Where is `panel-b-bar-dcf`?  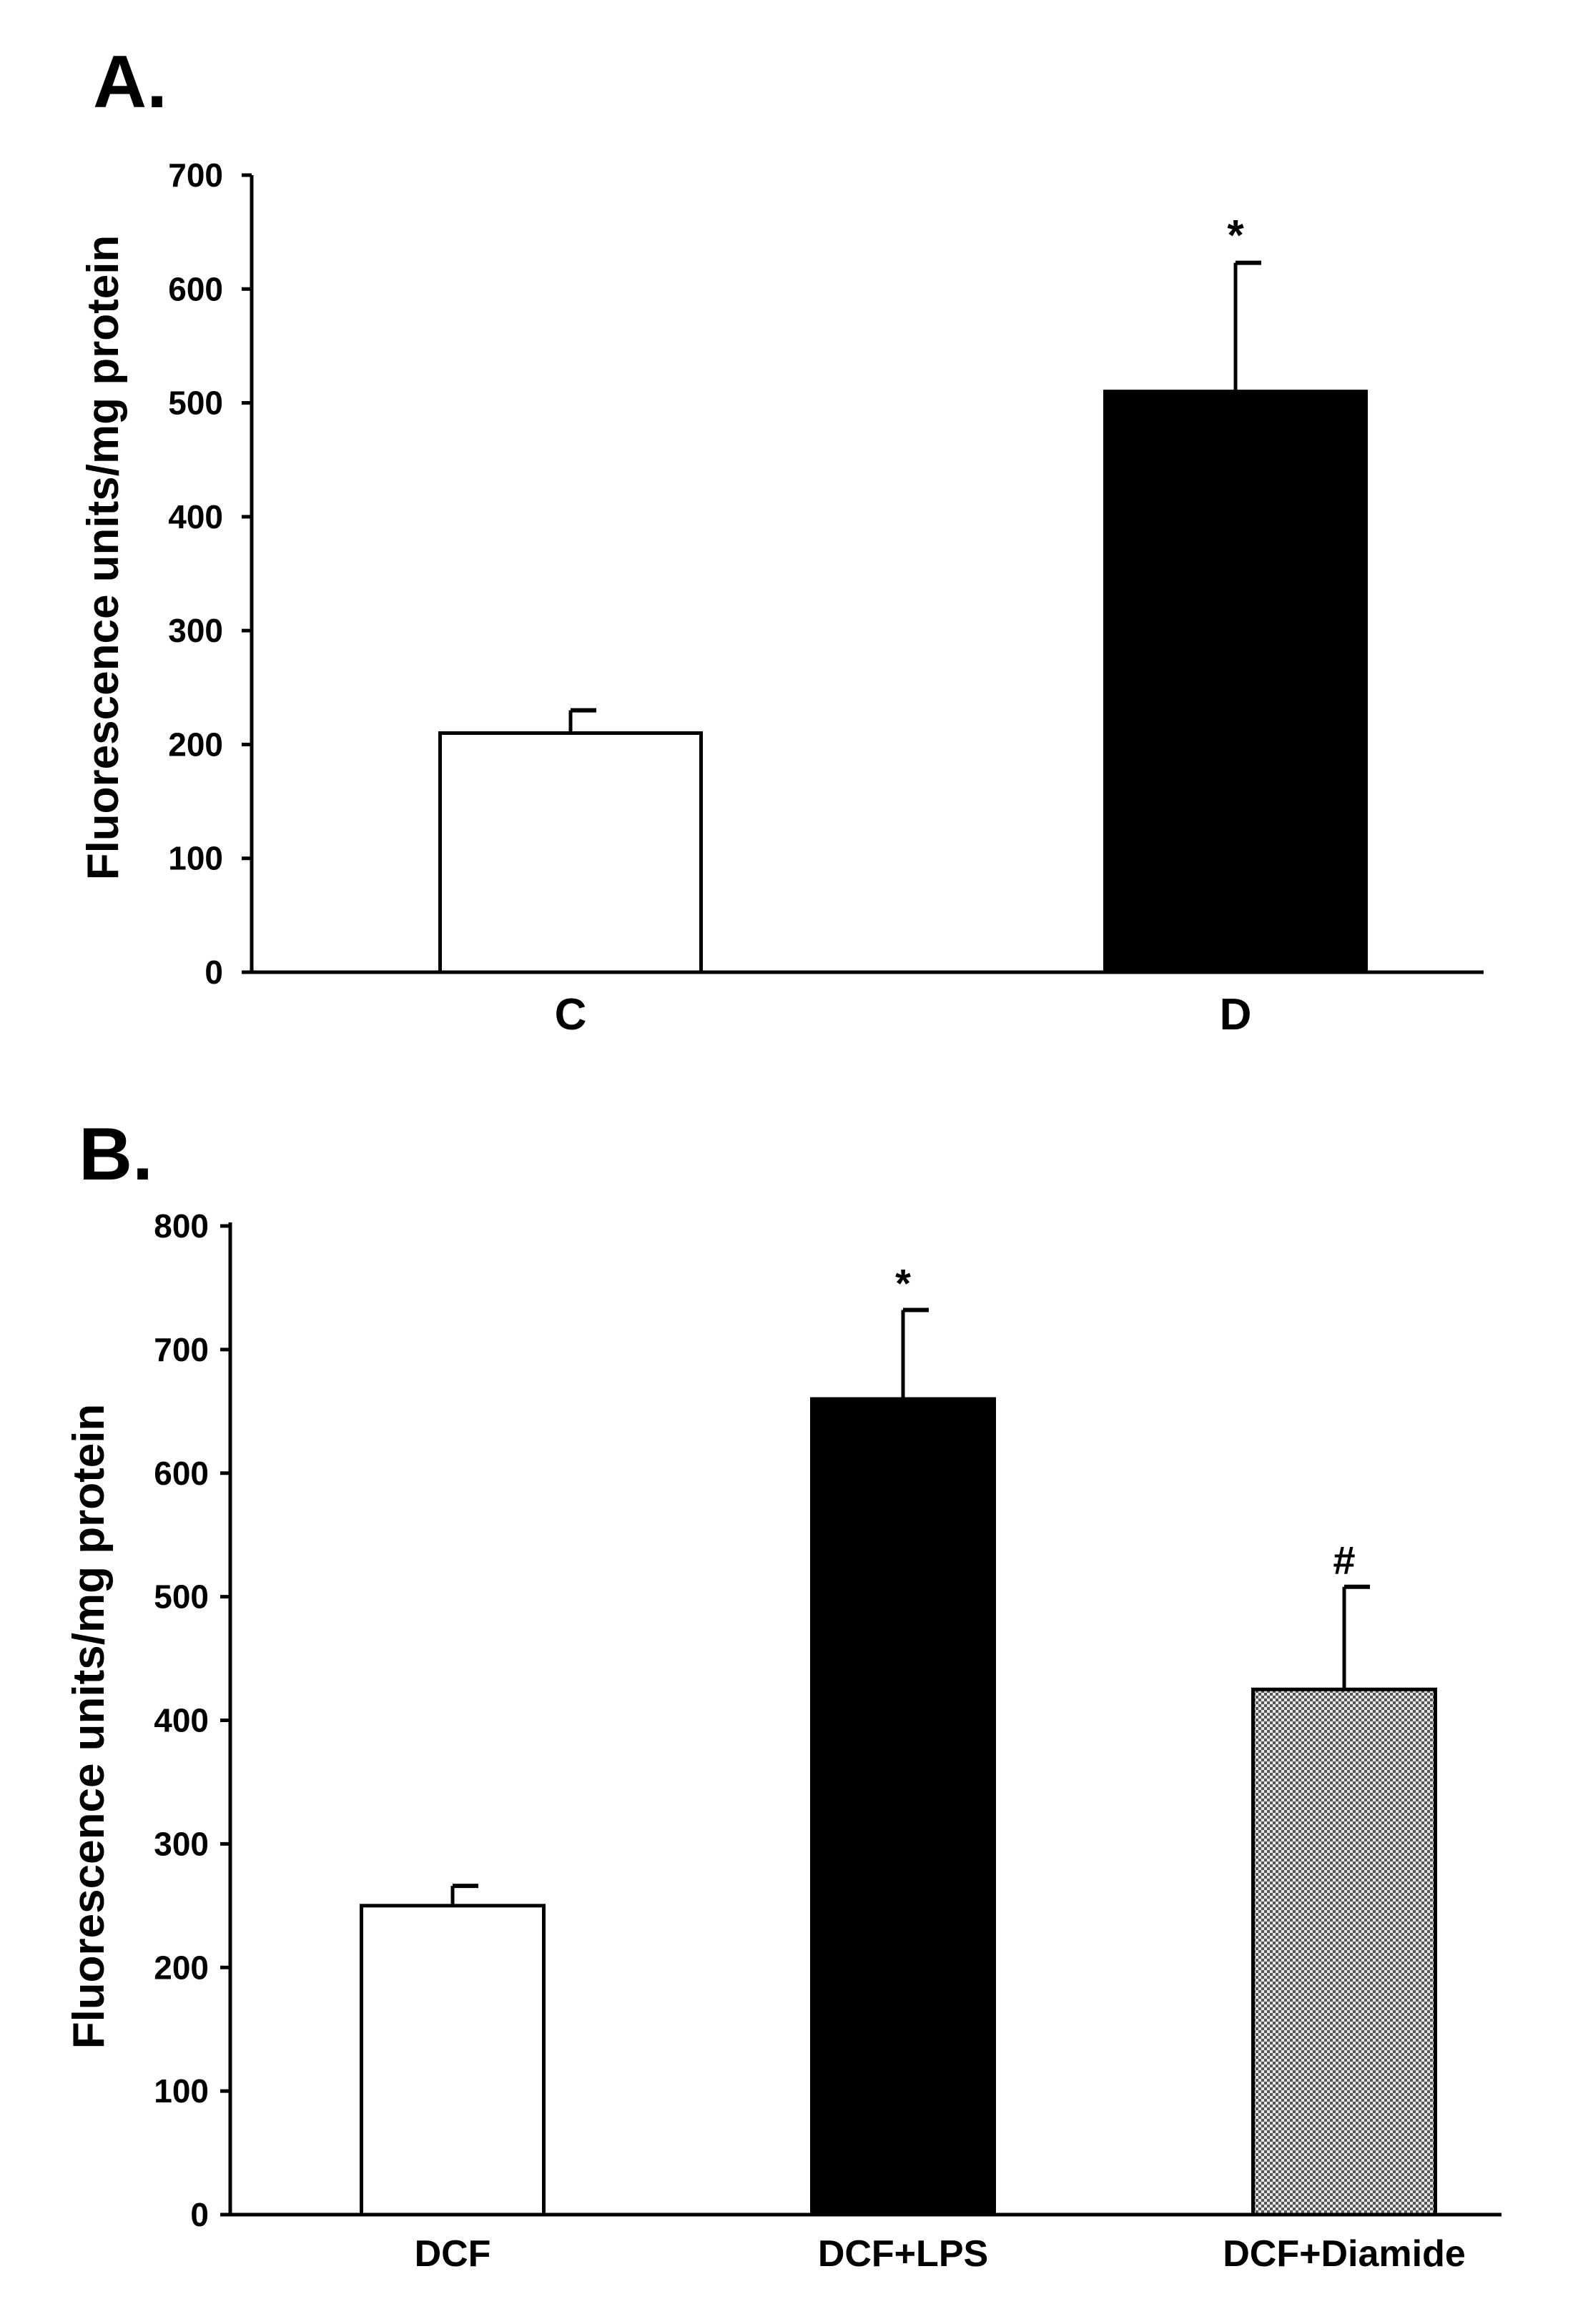 panel-b-bar-dcf is located at coordinates (453, 2060).